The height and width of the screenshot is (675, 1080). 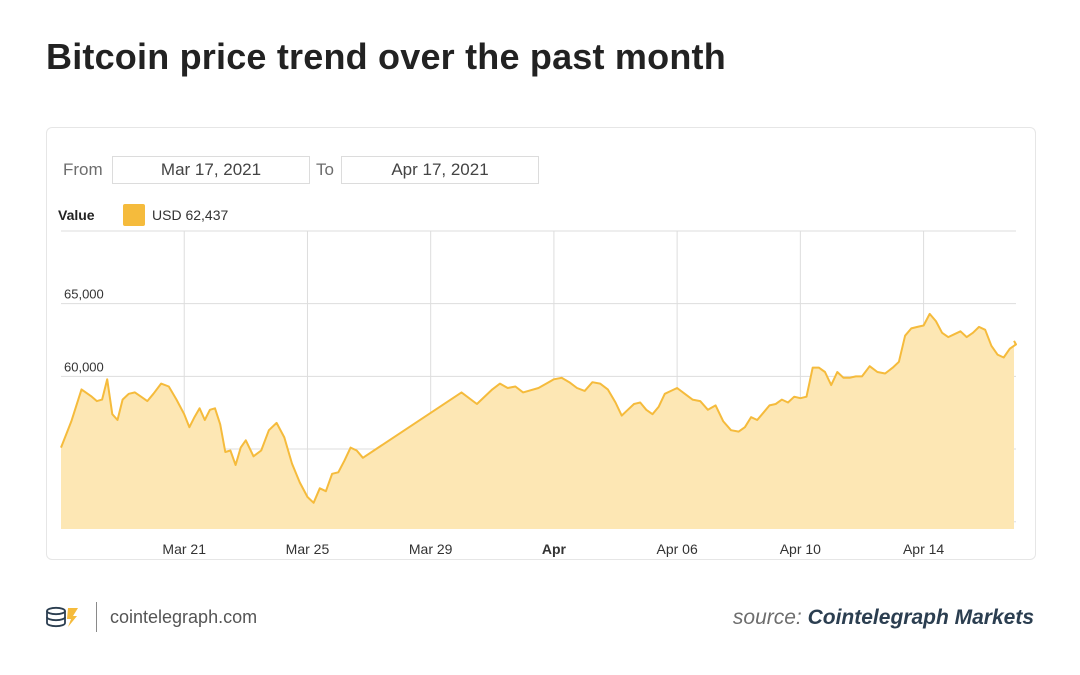 What do you see at coordinates (325, 169) in the screenshot?
I see `to-label: To` at bounding box center [325, 169].